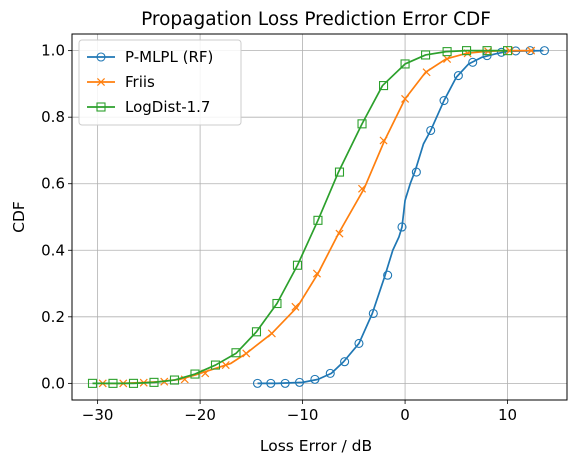 This screenshot has width=575, height=468. Describe the element at coordinates (98, 415) in the screenshot. I see `x-tick-label: −30` at that location.